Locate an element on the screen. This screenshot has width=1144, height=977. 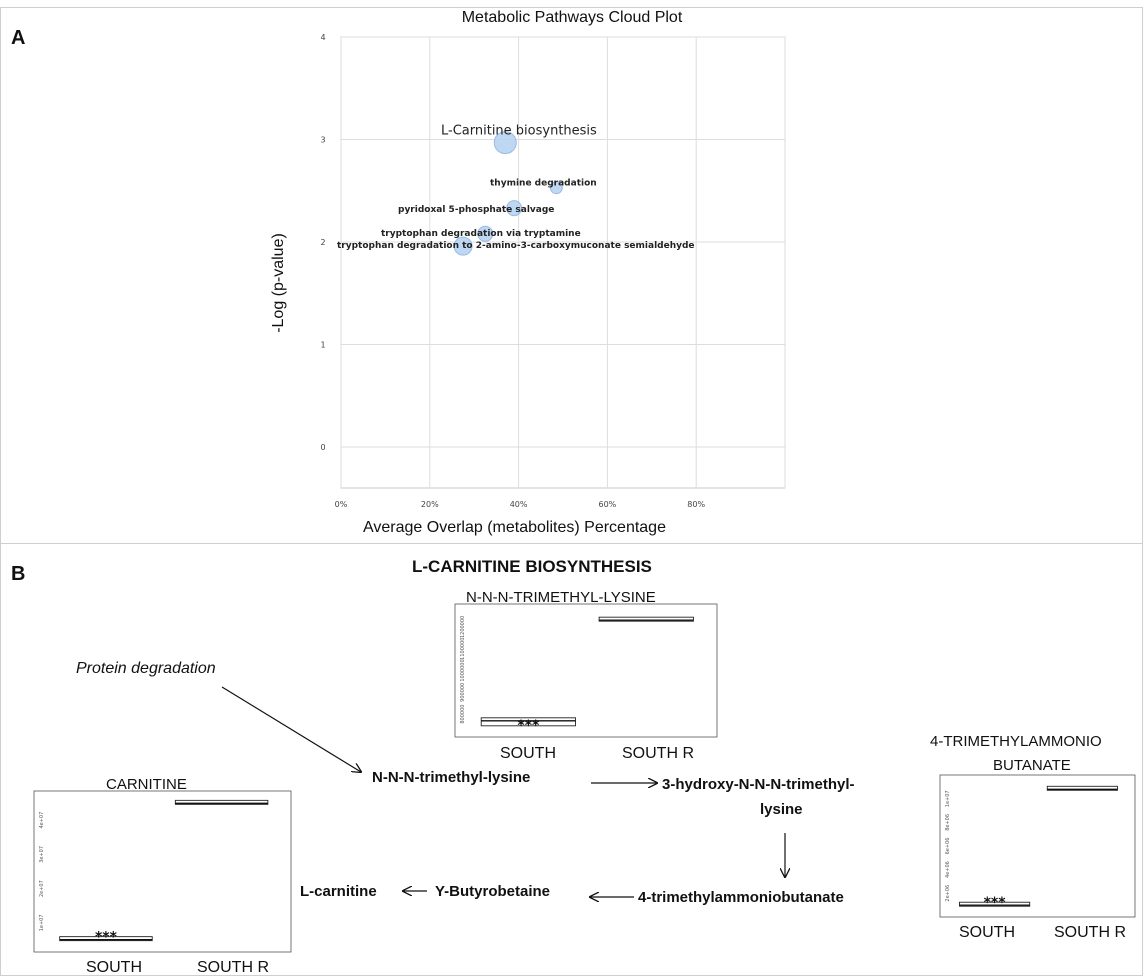
pathway-title: L-CARNITINE BIOSYNTHESIS is located at coordinates (532, 566).